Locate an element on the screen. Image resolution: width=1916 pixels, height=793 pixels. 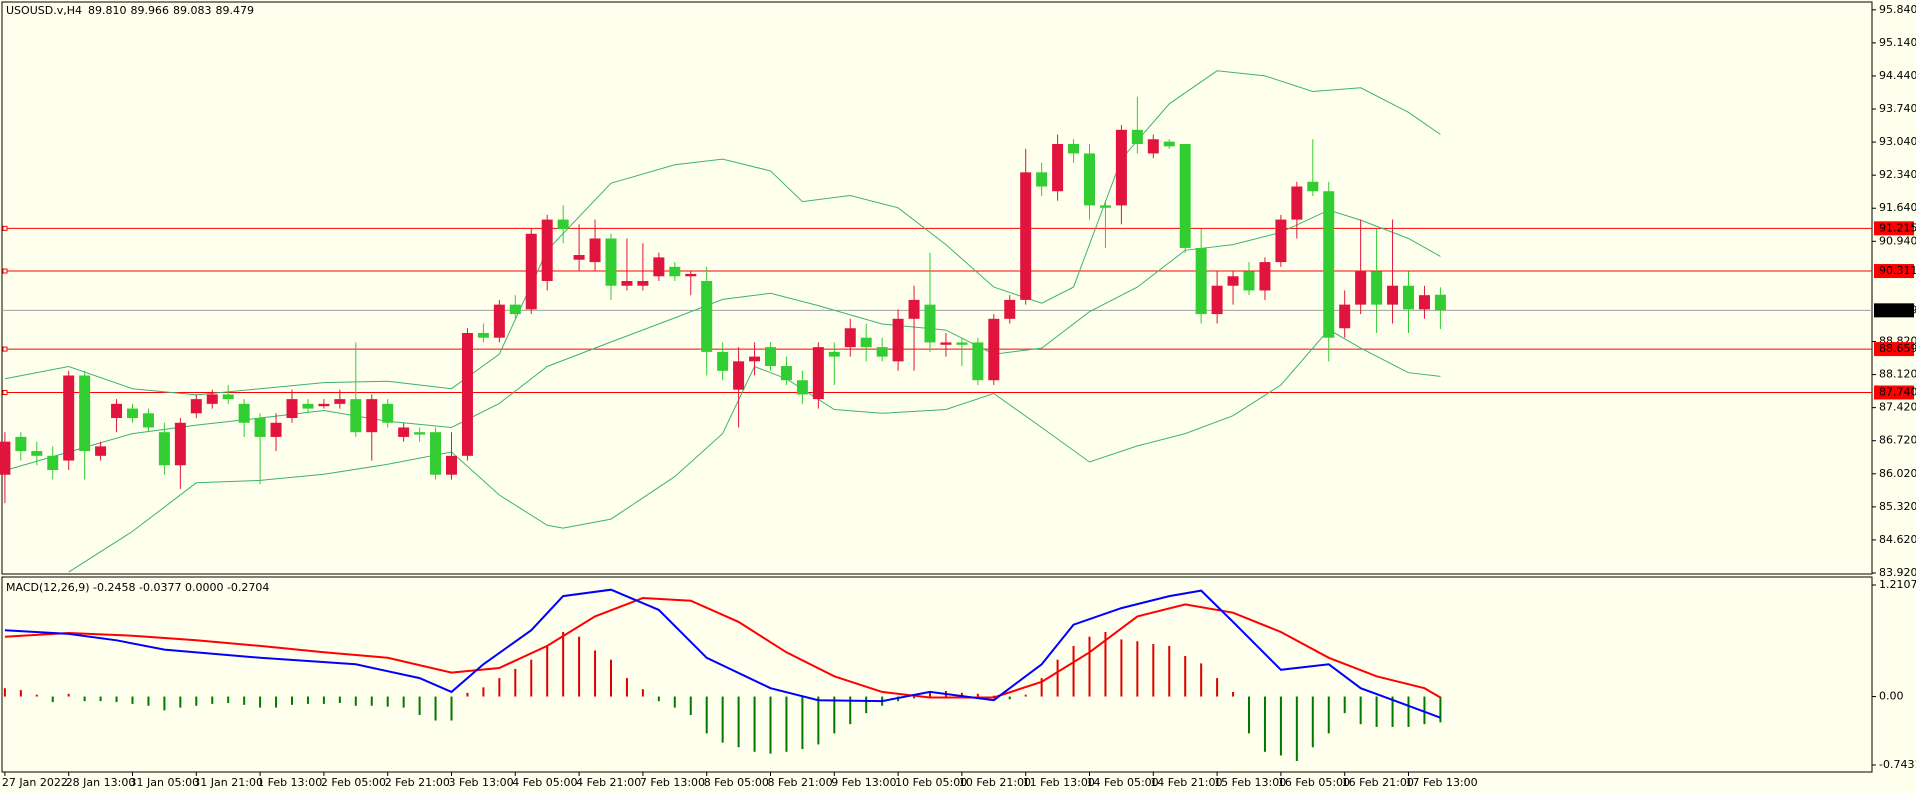
y-tick-label: 1.2107 is located at coordinates (1897, 584).